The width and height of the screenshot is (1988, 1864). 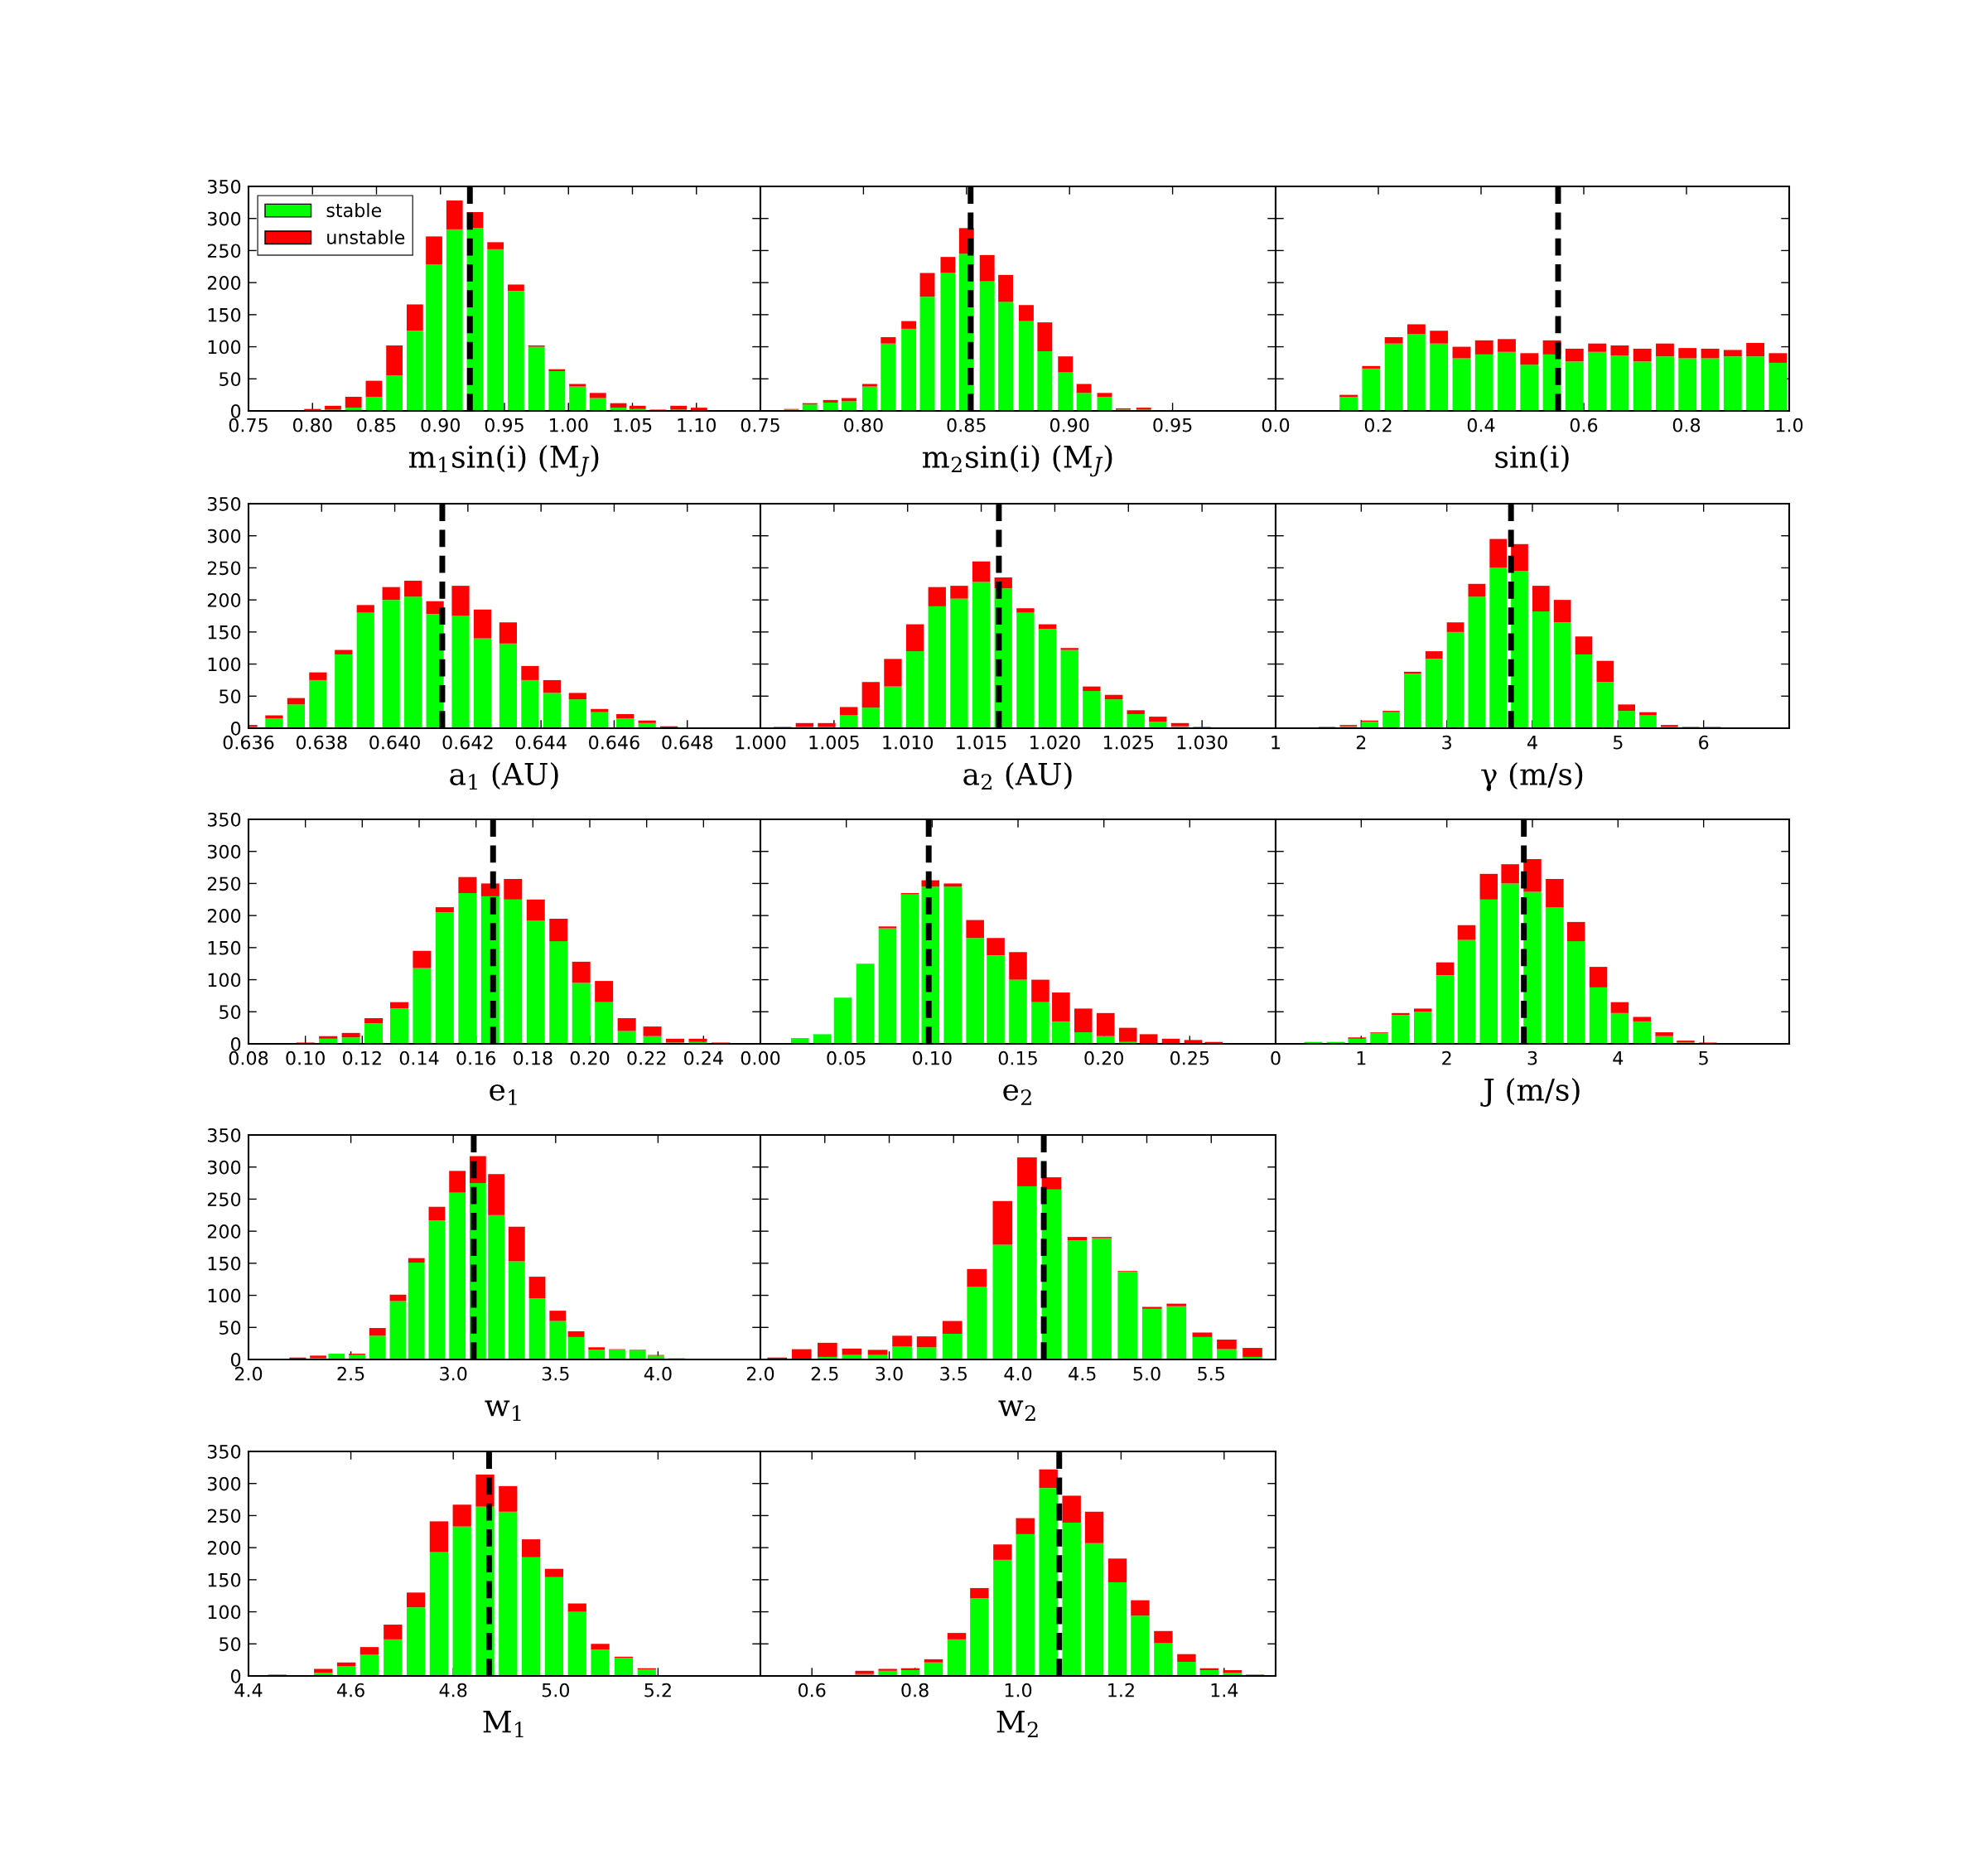 I want to click on x-axis-title: sin(i), so click(x=1532, y=458).